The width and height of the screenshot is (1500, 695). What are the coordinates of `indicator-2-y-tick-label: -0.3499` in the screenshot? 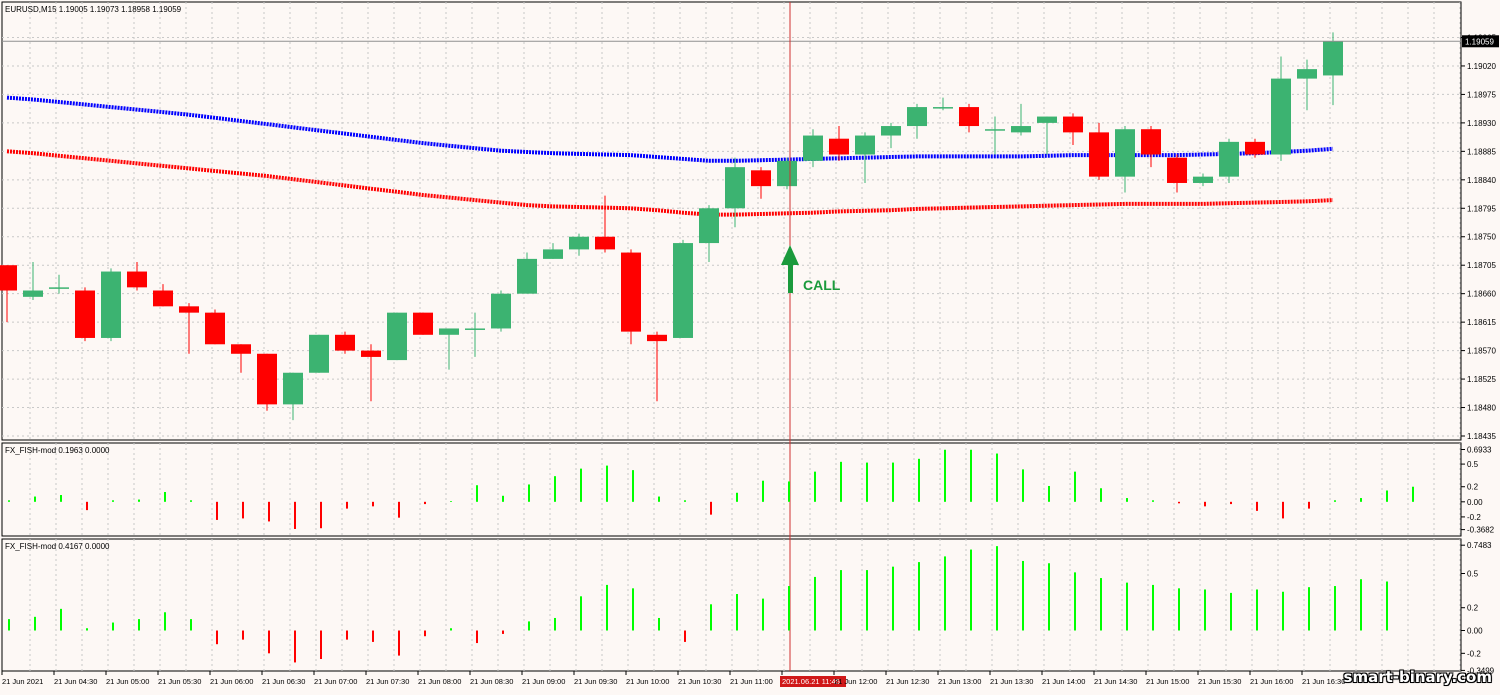 It's located at (1481, 670).